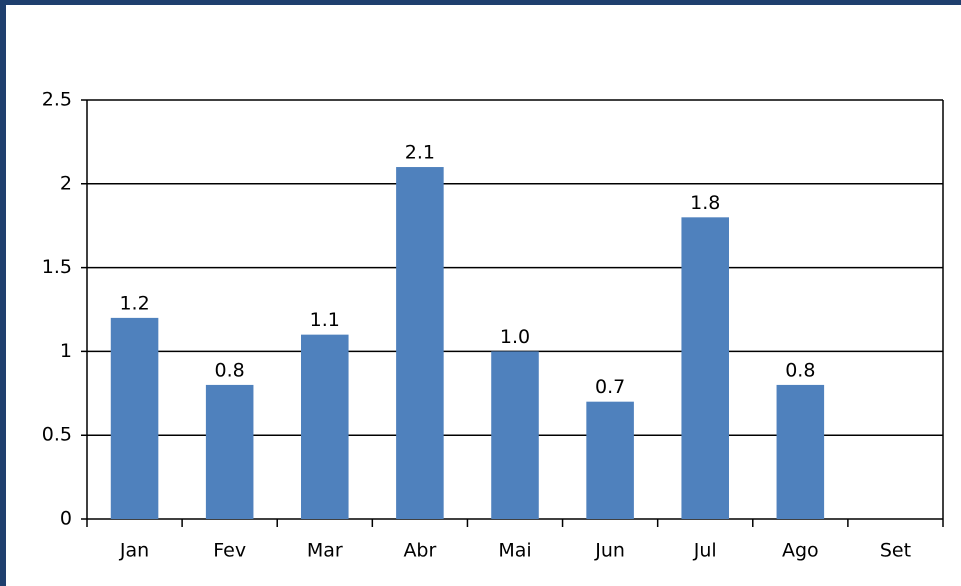 The image size is (961, 586). I want to click on value-label: 1.2, so click(134, 303).